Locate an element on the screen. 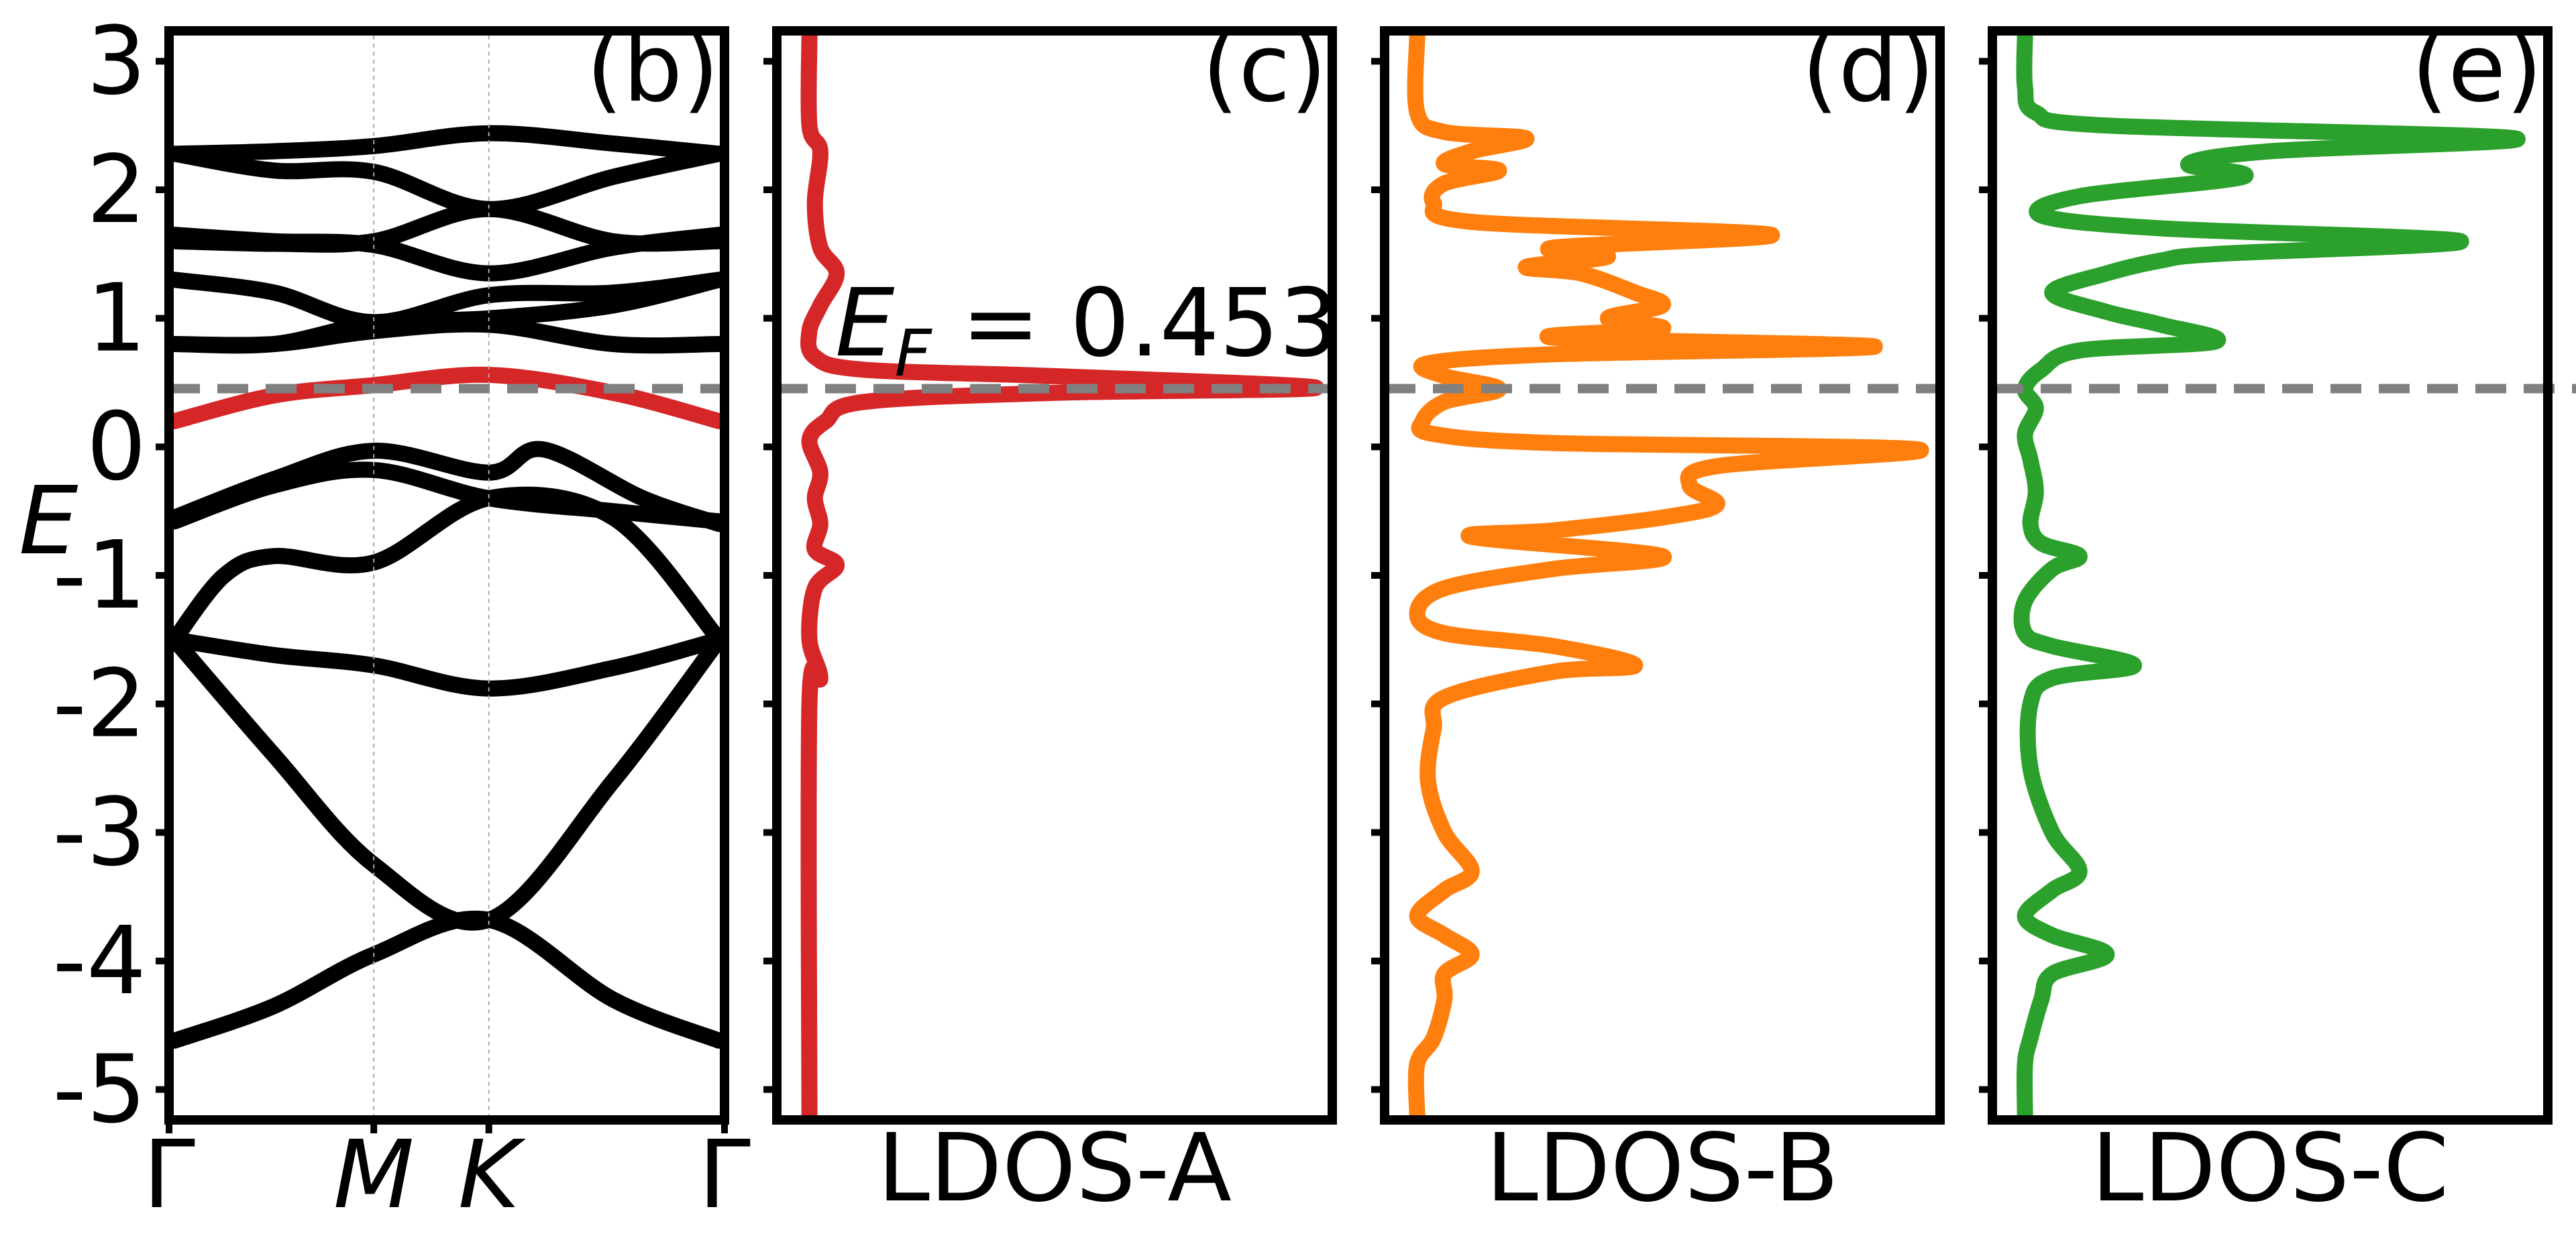 This screenshot has height=1244, width=2576. y-ticks-e is located at coordinates (1985, 575).